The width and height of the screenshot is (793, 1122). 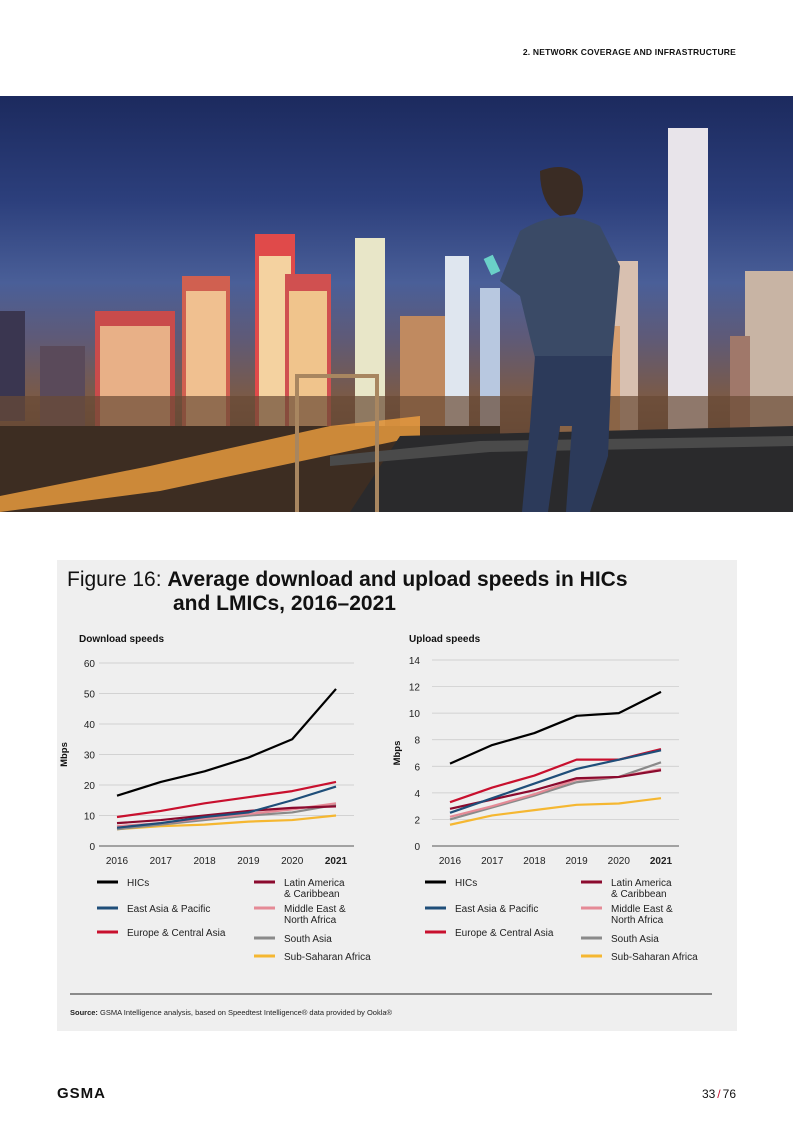 I want to click on page-current: 33, so click(x=708, y=1094).